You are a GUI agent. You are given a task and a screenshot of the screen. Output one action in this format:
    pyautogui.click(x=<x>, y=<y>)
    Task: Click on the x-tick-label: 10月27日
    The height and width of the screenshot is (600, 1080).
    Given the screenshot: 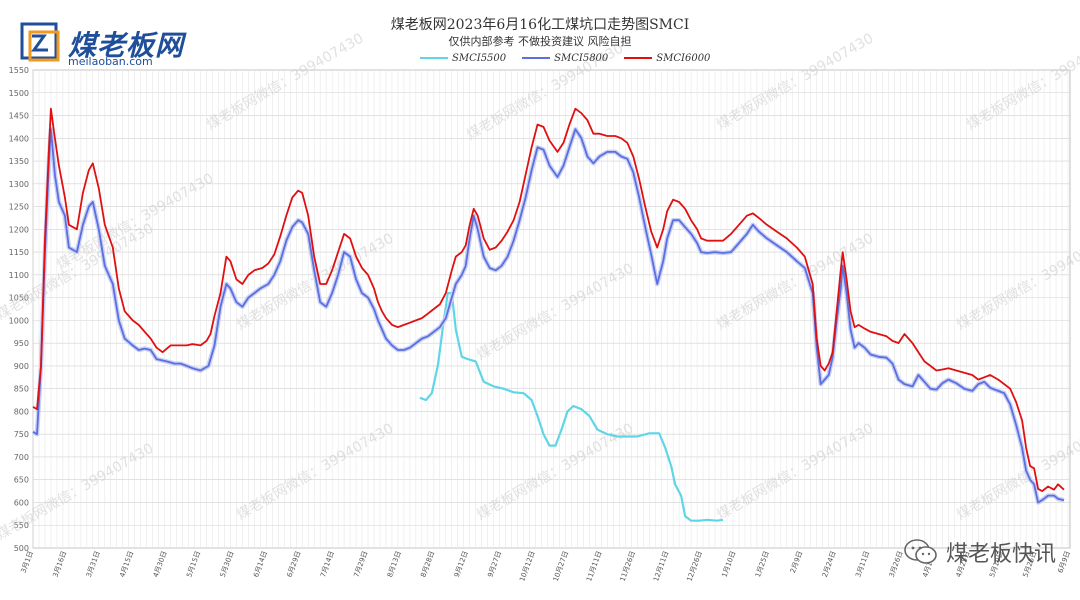 What is the action you would take?
    pyautogui.click(x=561, y=566)
    